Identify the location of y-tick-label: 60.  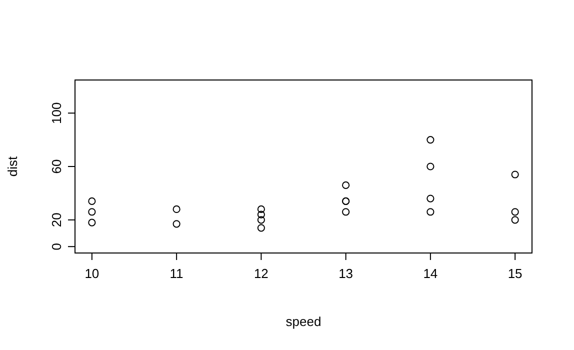
(56, 166).